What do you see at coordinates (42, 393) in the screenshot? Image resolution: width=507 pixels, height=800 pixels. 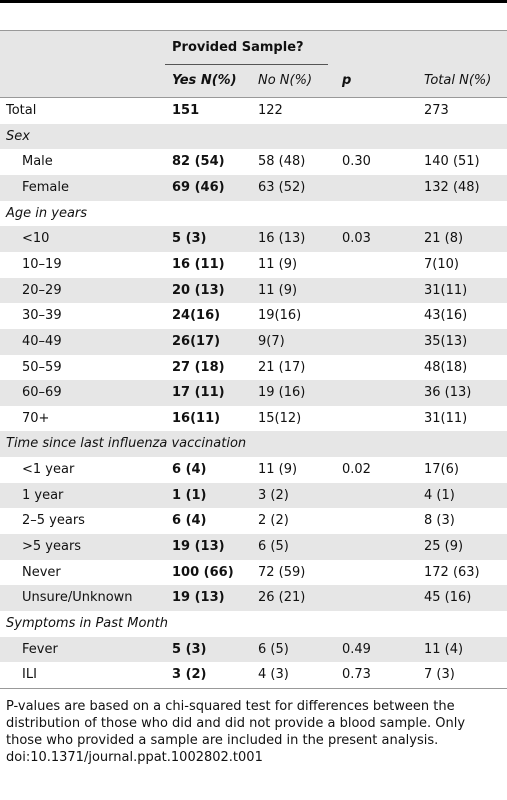 I see `row-label: 60–69` at bounding box center [42, 393].